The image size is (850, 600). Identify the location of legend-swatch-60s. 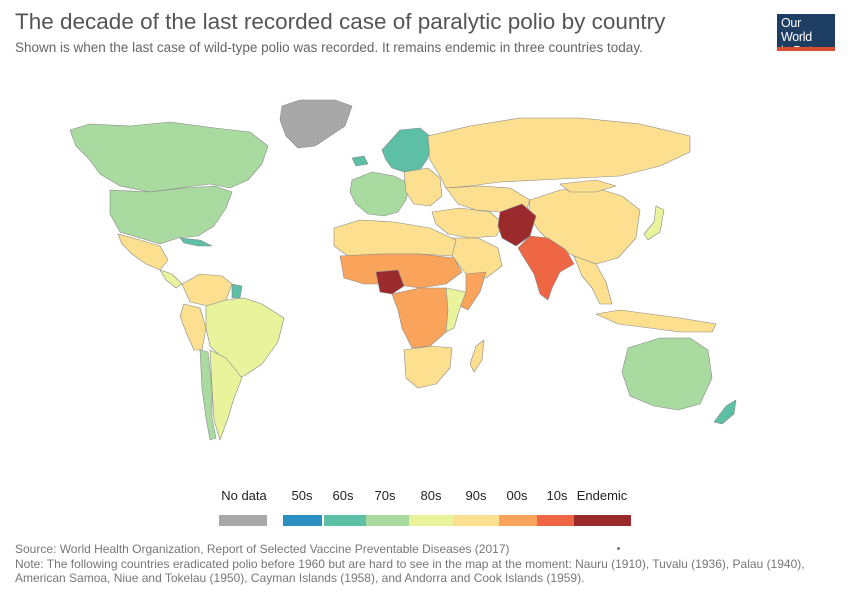
(345, 520).